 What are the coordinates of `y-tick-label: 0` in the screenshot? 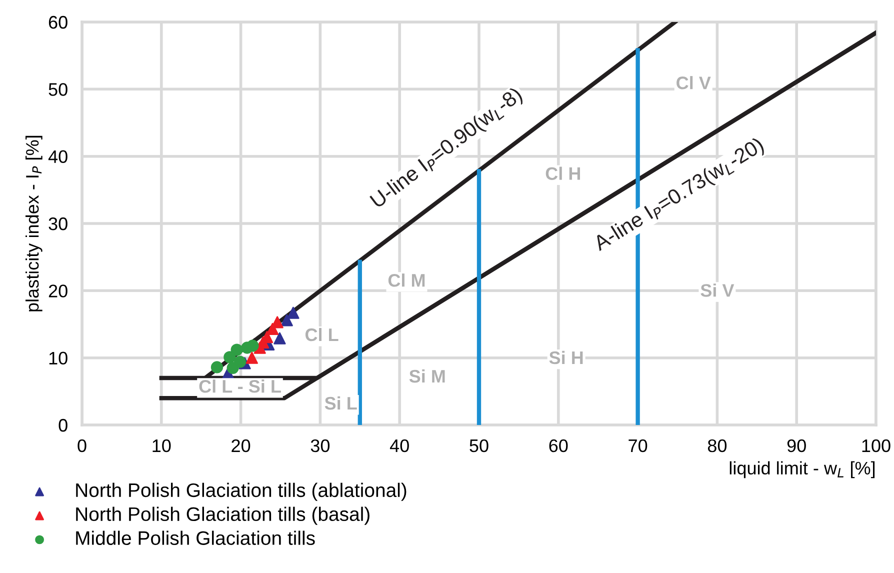 It's located at (63, 425).